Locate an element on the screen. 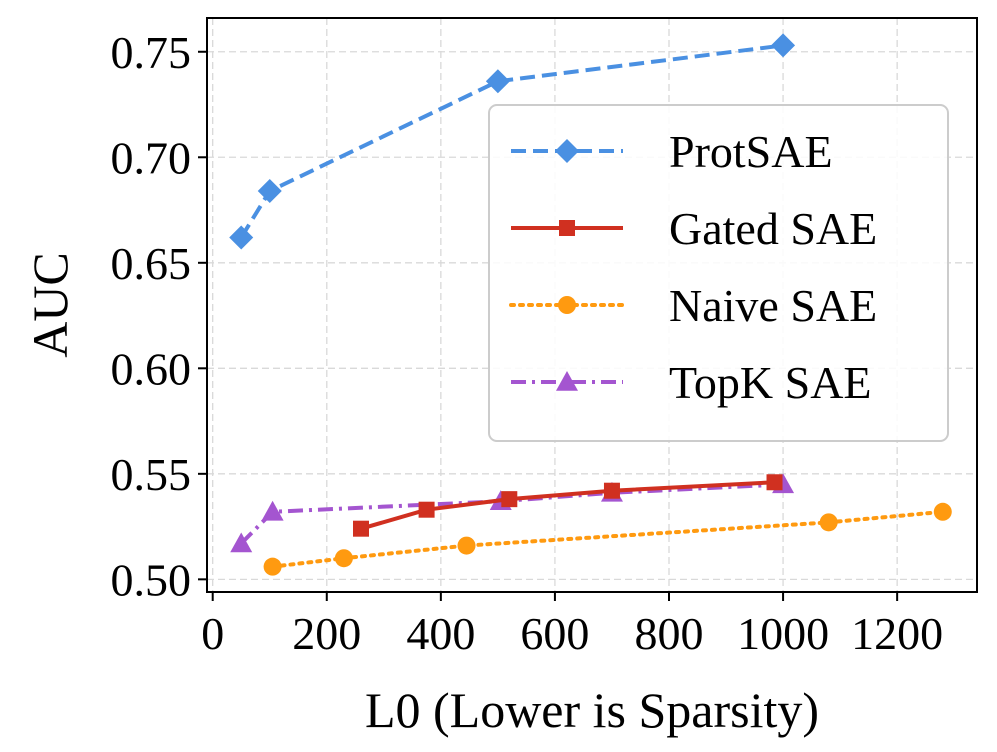 The image size is (997, 752). legend-label-naive-sae: Naive SAE is located at coordinates (773, 305).